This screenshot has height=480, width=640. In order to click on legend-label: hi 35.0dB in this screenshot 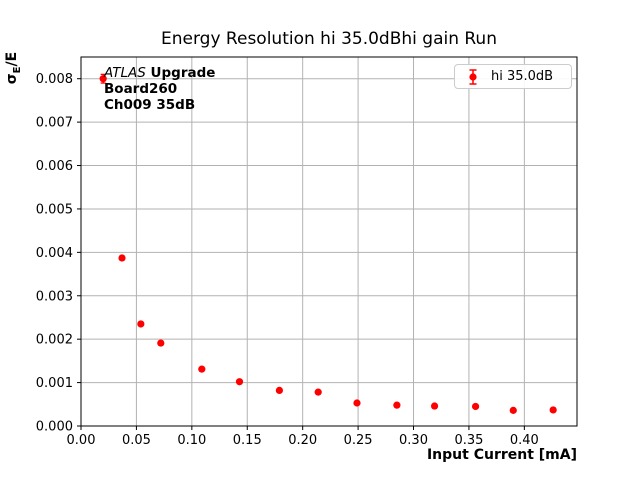, I will do `click(522, 76)`.